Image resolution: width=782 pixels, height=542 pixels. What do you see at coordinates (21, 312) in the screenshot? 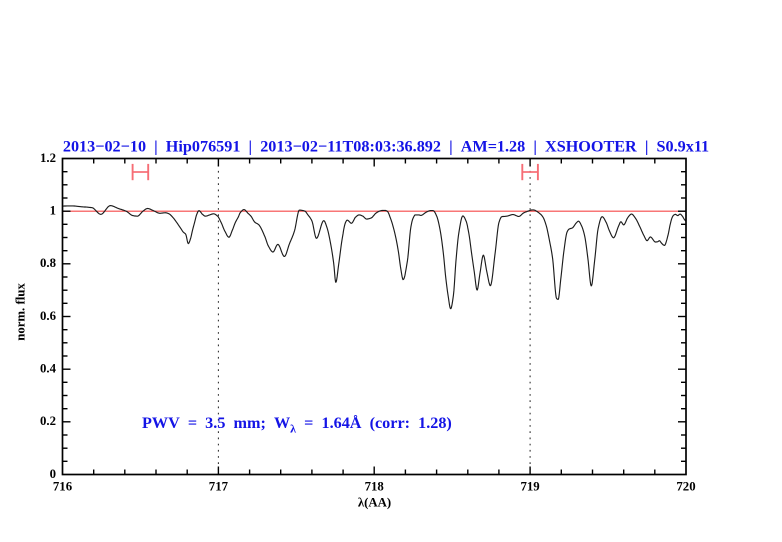
I see `svg-text: norm. flux` at bounding box center [21, 312].